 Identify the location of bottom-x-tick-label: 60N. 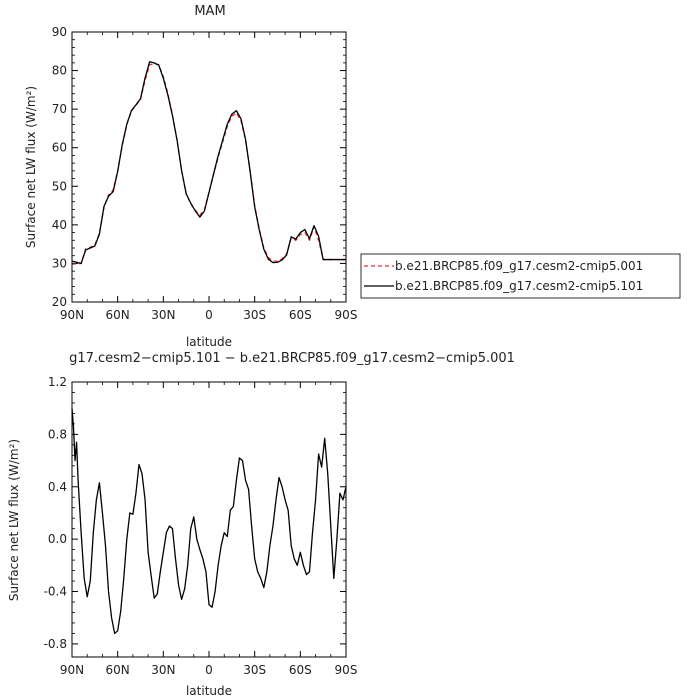
(118, 670).